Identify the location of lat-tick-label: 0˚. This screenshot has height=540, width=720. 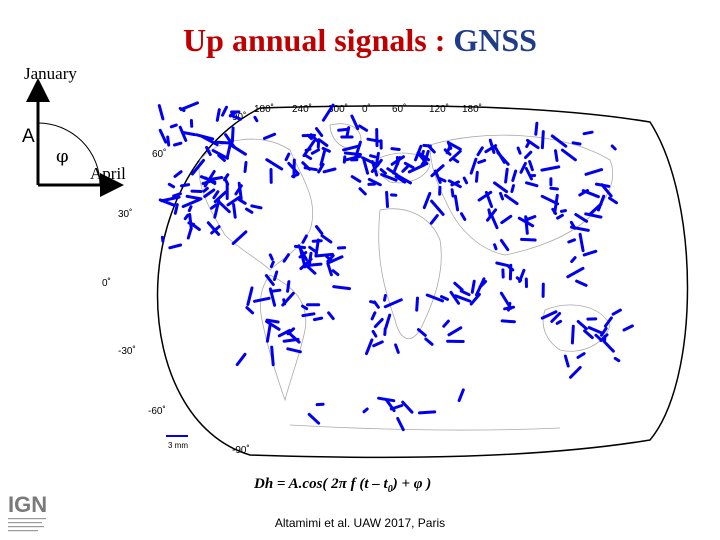
(106, 283).